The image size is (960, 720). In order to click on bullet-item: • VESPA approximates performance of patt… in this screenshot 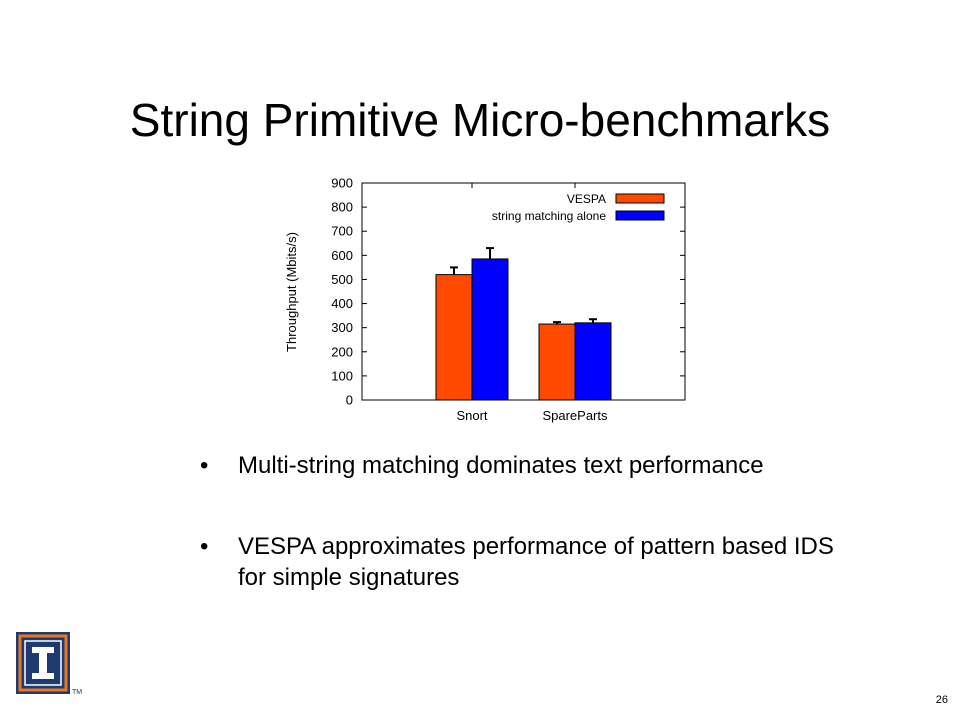, I will do `click(516, 562)`.